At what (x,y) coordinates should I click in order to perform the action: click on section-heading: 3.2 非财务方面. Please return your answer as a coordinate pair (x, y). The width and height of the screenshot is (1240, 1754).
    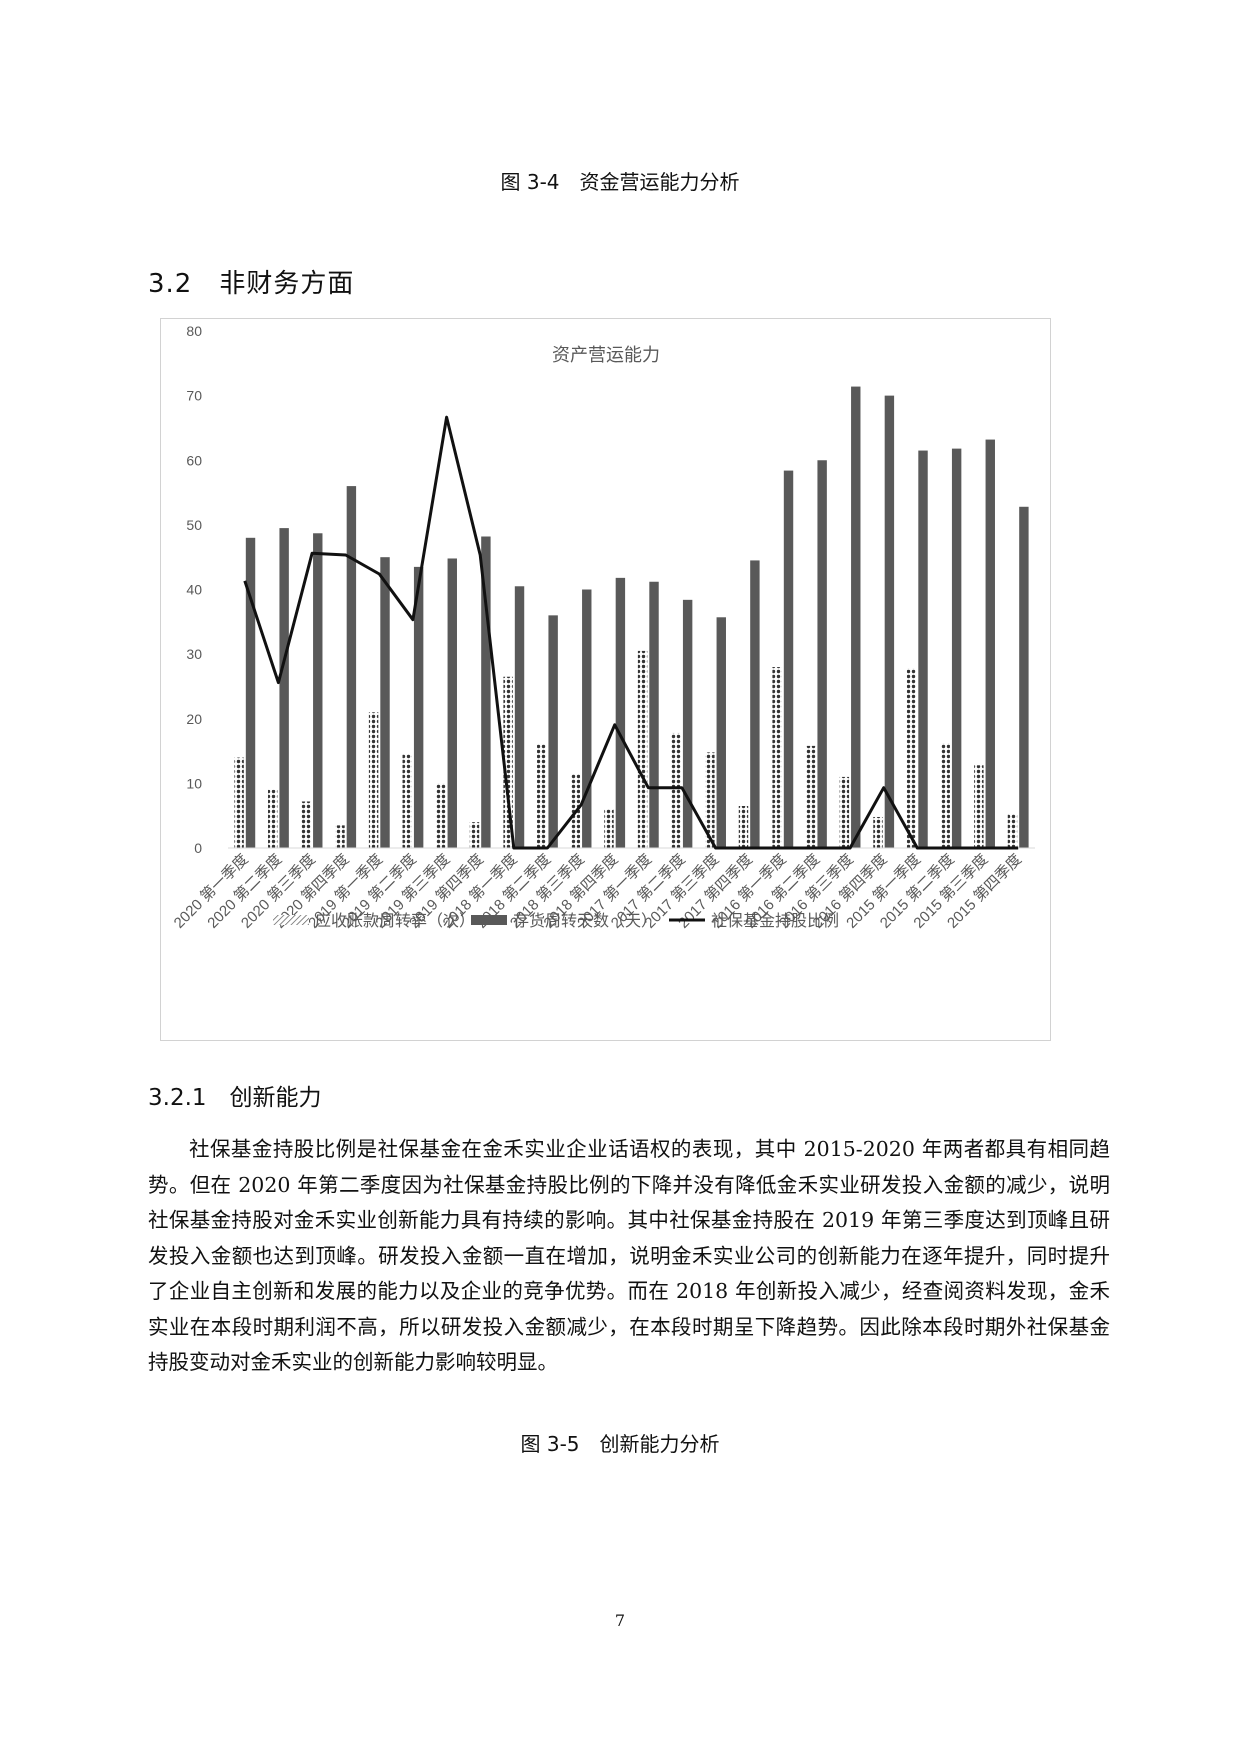
    Looking at the image, I should click on (251, 284).